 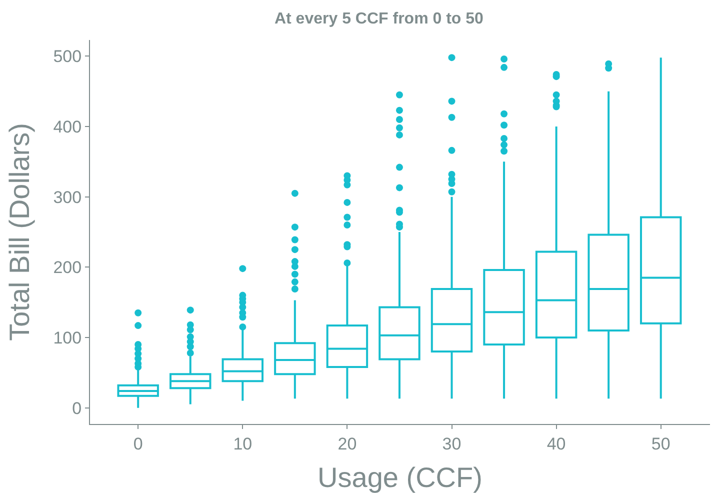 I want to click on x-tick-label: 10, so click(x=242, y=444).